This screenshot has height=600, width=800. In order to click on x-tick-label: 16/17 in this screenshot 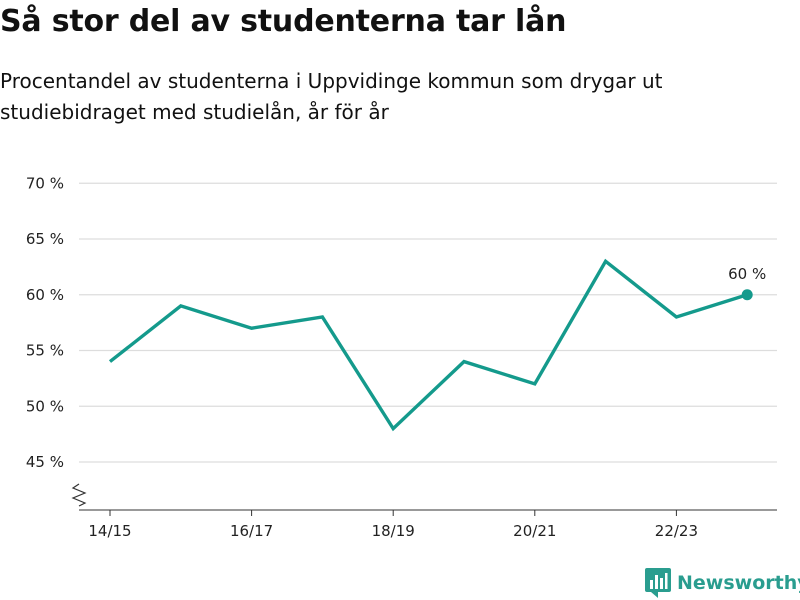, I will do `click(251, 531)`.